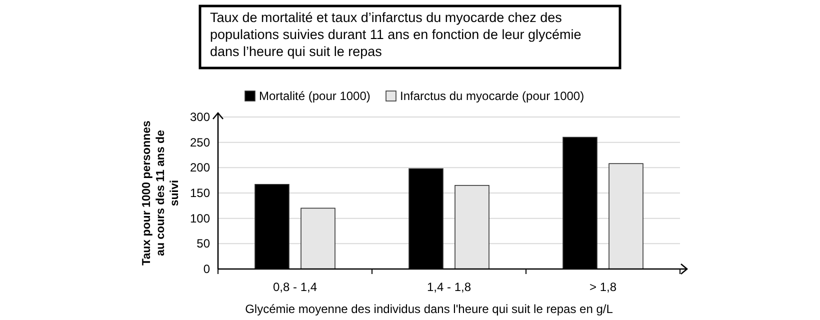 The height and width of the screenshot is (320, 820). I want to click on y-tick-label: 200, so click(200, 167).